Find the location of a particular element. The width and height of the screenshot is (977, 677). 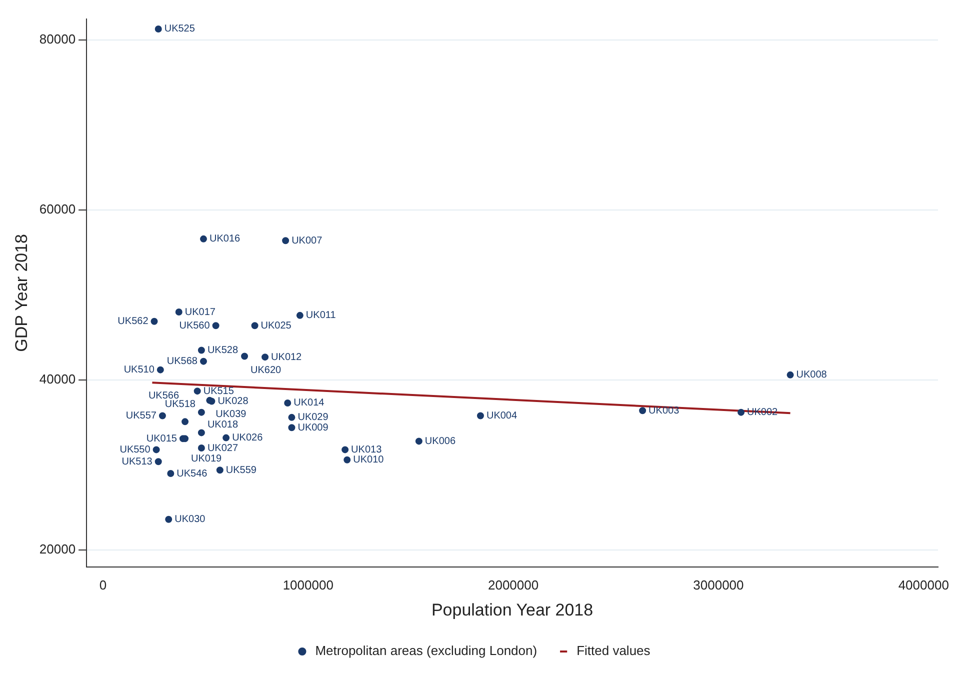

data-label: UK013 is located at coordinates (366, 450).